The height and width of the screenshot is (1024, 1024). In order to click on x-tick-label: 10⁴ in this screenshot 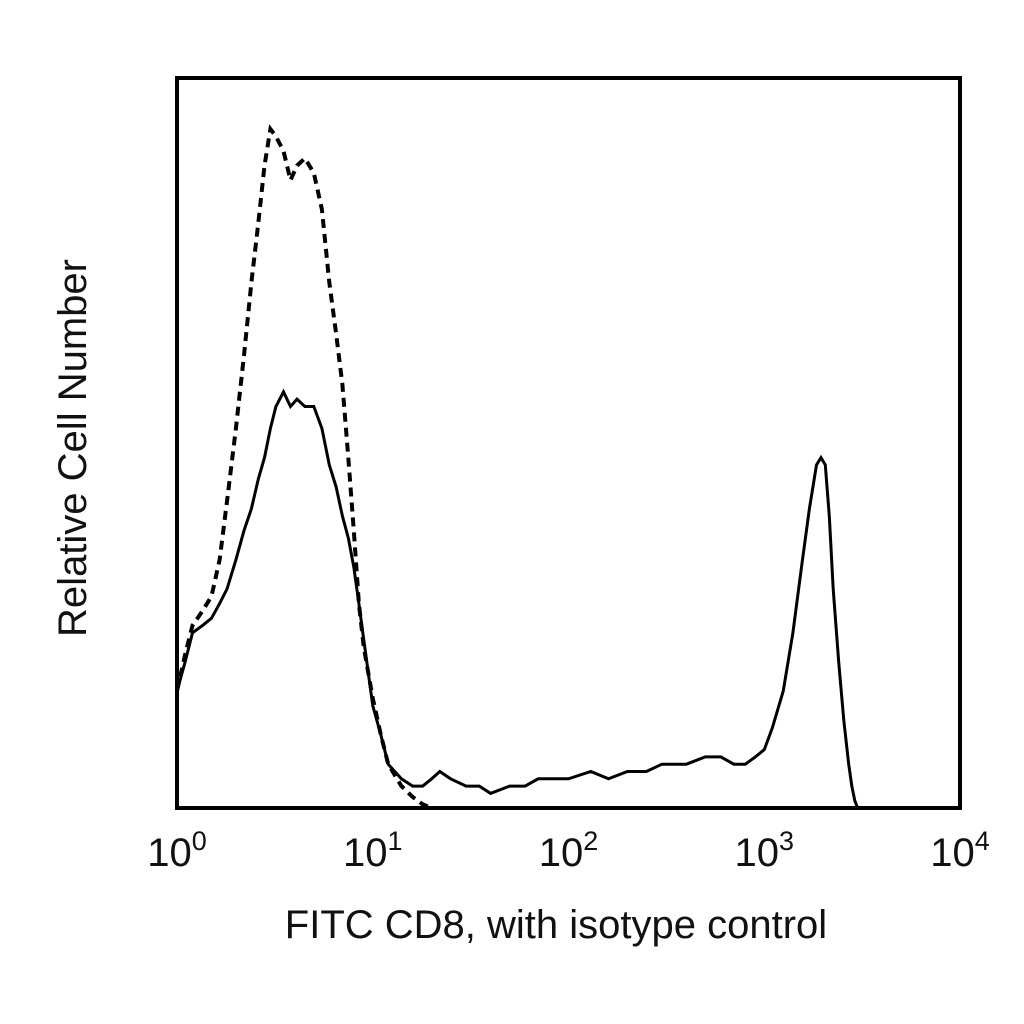, I will do `click(960, 850)`.